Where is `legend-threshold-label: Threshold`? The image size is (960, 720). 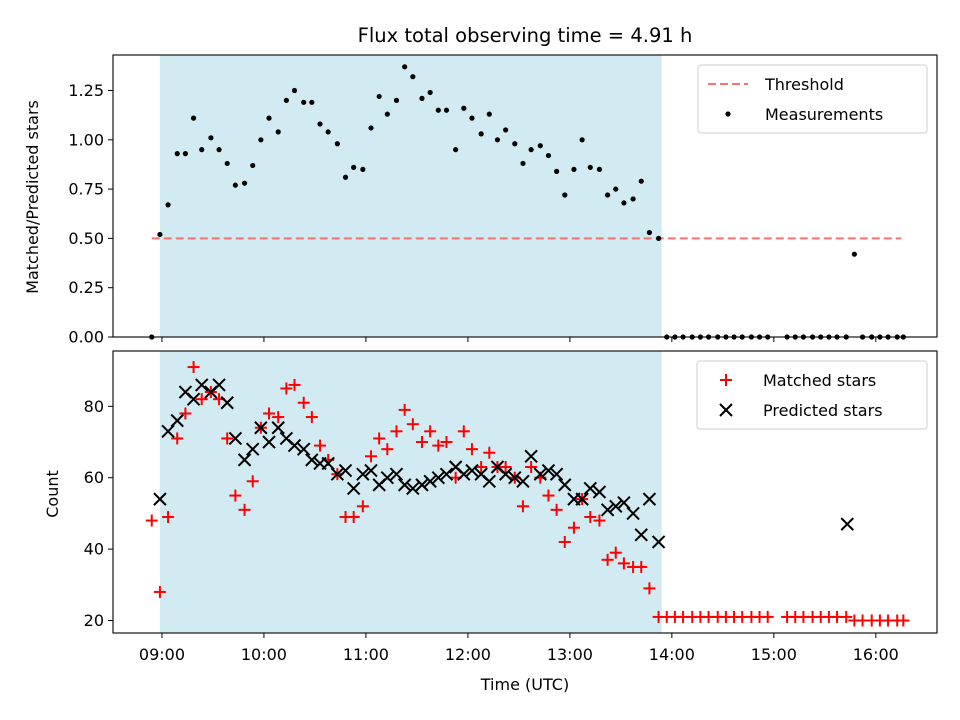
legend-threshold-label: Threshold is located at coordinates (804, 84).